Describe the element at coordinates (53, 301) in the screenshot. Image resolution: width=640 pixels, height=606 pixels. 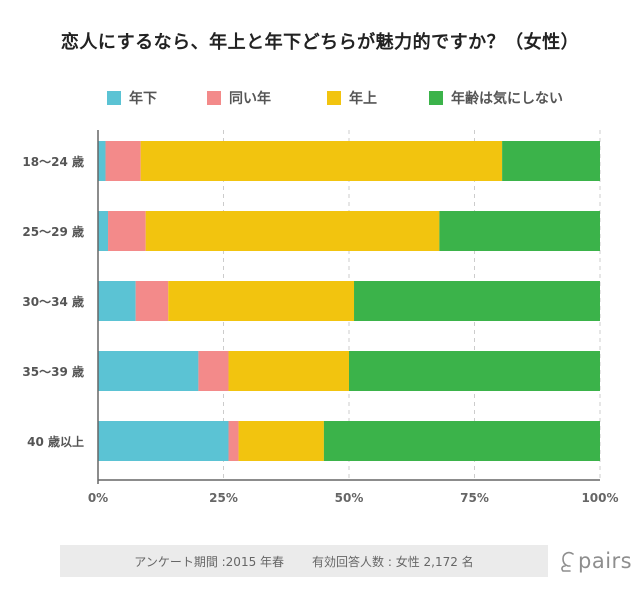
I see `category-label: 30〜34 歳` at that location.